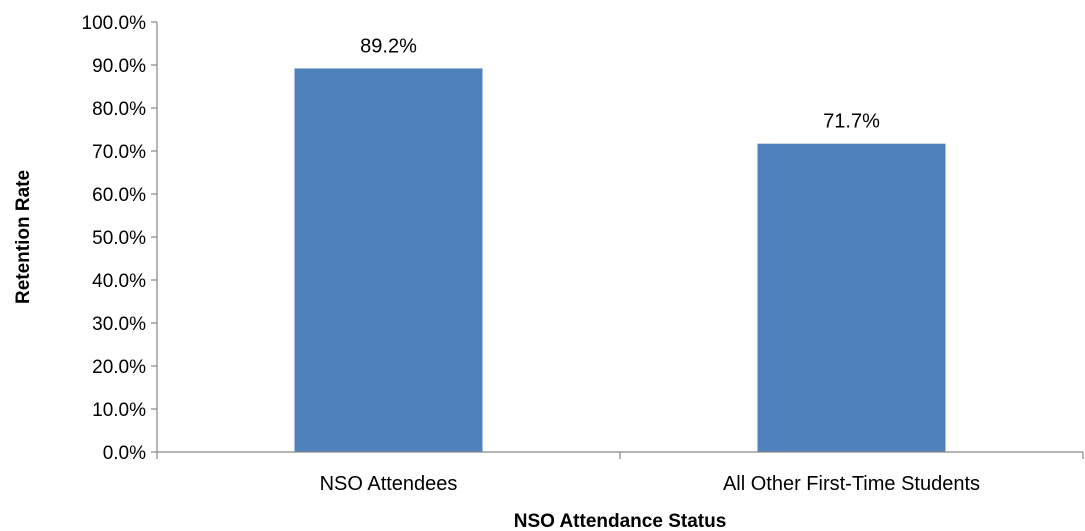  What do you see at coordinates (124, 453) in the screenshot?
I see `y-tick-label: 0.0%` at bounding box center [124, 453].